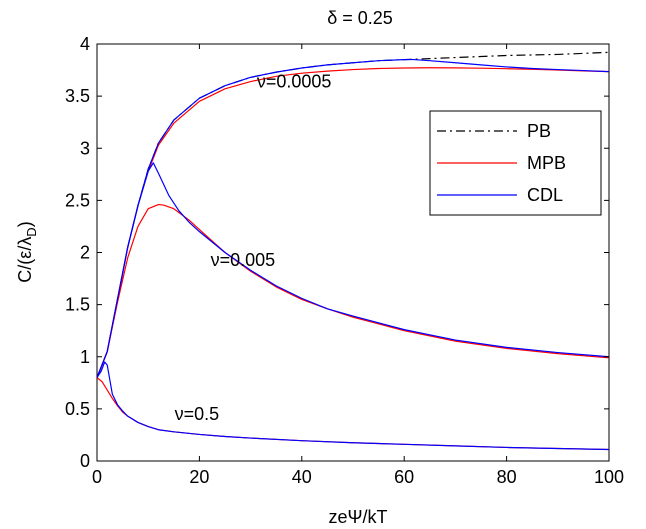  I want to click on x-tick-label: 80, so click(507, 477).